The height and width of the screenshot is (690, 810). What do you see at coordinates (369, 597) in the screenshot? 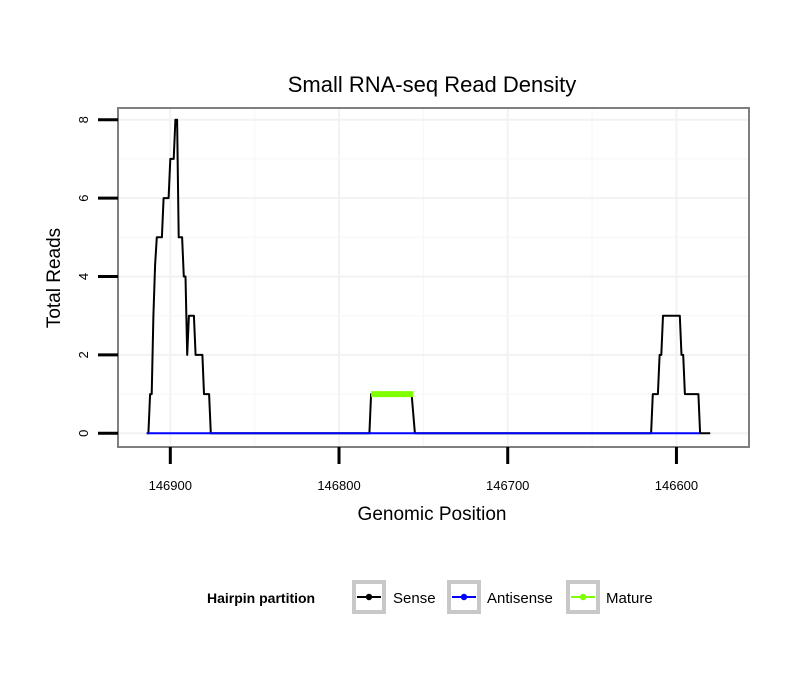
I see `legend-key-sense-dot` at bounding box center [369, 597].